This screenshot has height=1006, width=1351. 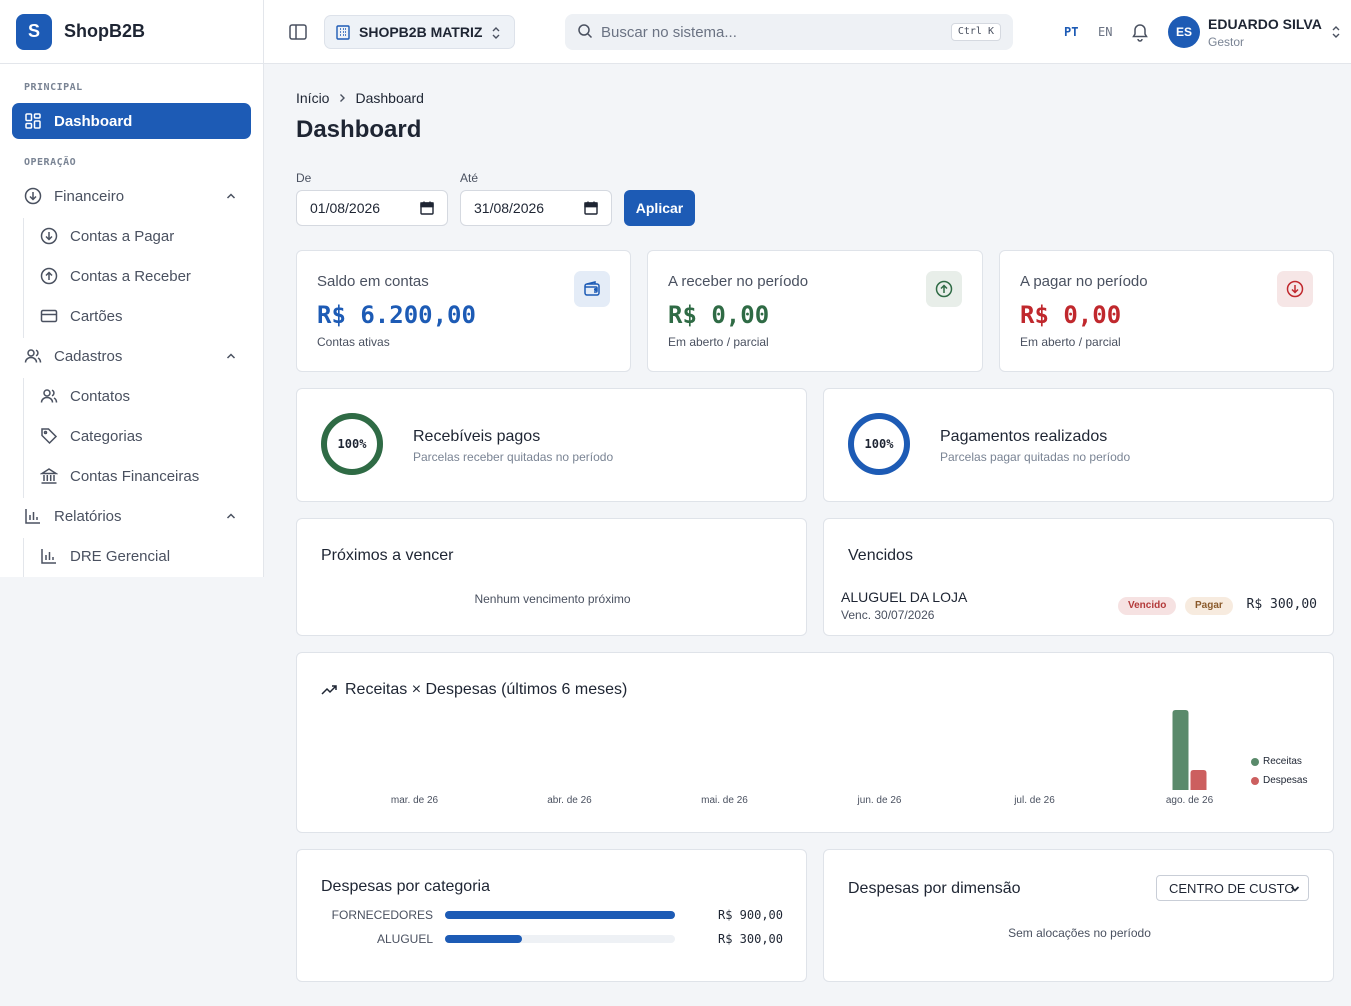 I want to click on wallet-icon, so click(x=592, y=289).